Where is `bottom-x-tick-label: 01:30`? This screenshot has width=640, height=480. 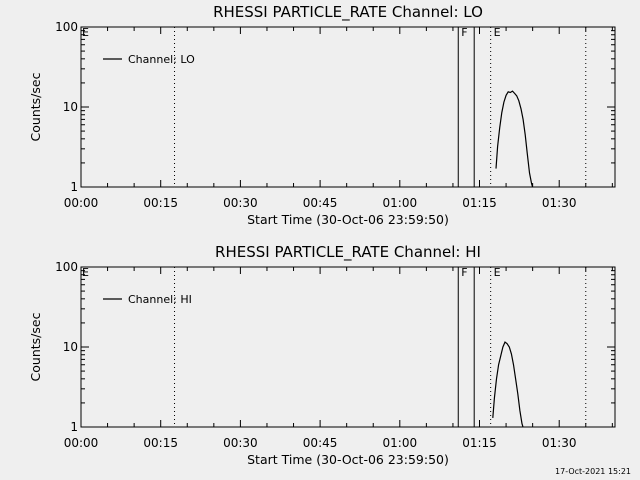 bottom-x-tick-label: 01:30 is located at coordinates (559, 443).